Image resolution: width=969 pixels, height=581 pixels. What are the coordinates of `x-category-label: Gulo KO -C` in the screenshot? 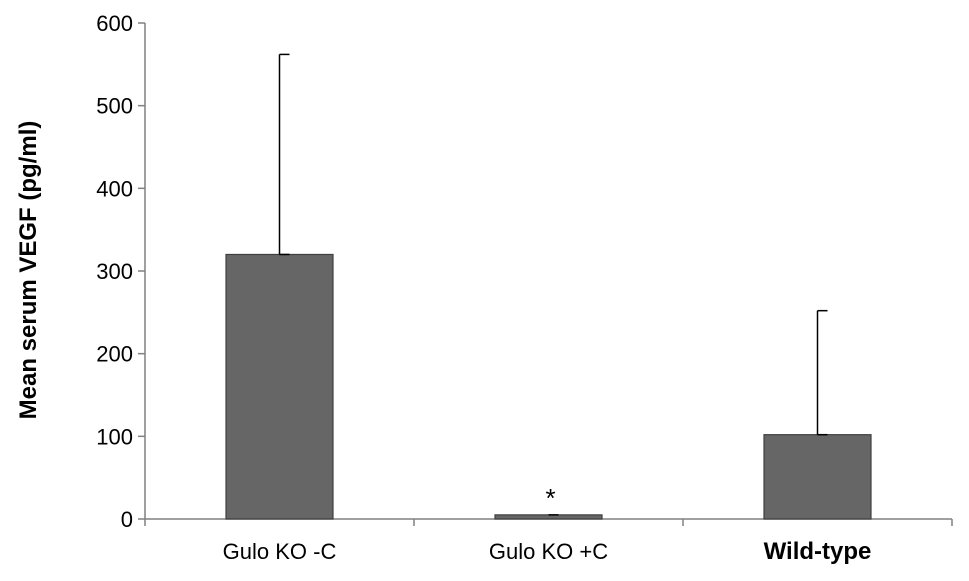 It's located at (280, 551).